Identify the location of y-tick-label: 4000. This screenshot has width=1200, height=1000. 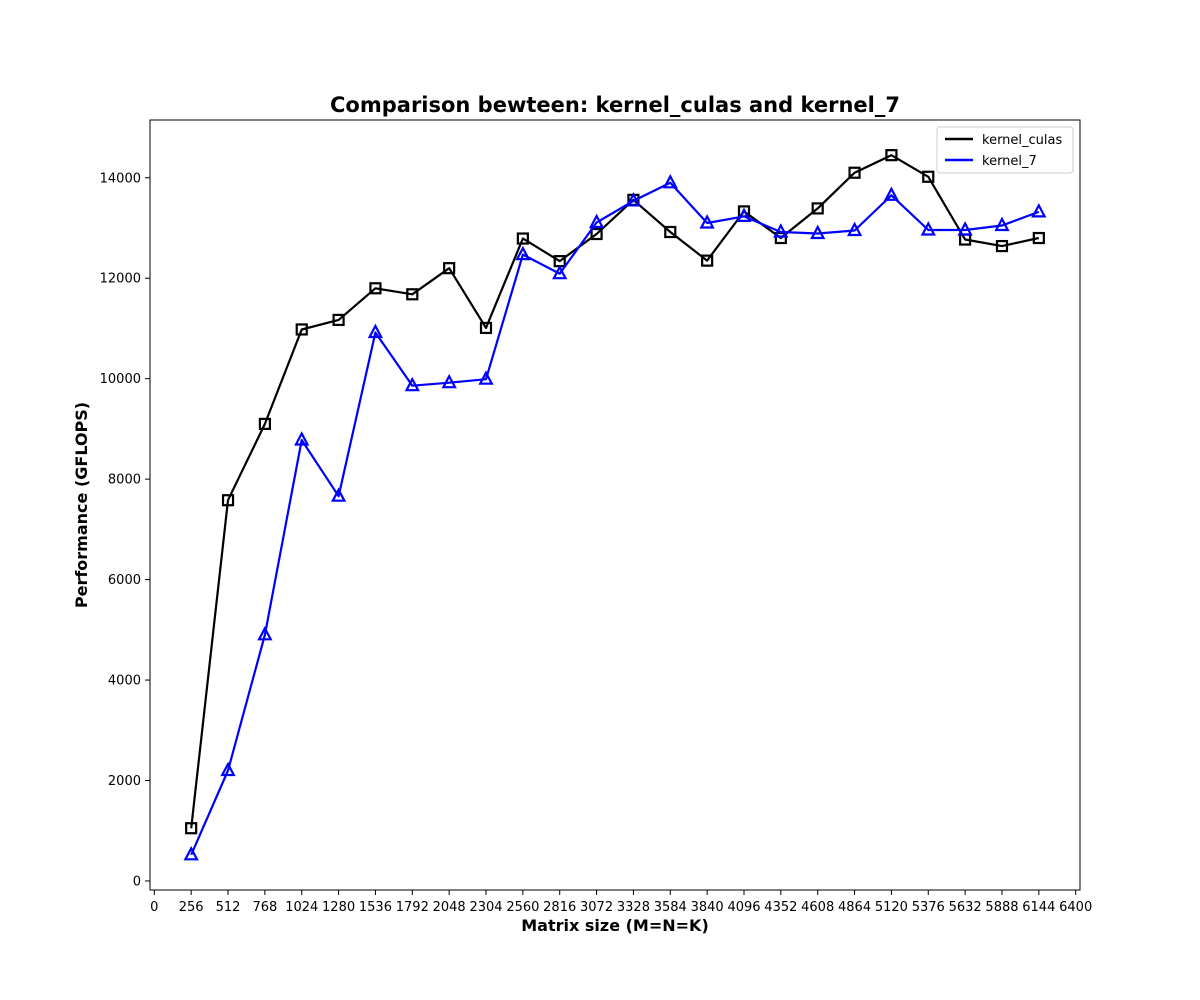
(124, 681).